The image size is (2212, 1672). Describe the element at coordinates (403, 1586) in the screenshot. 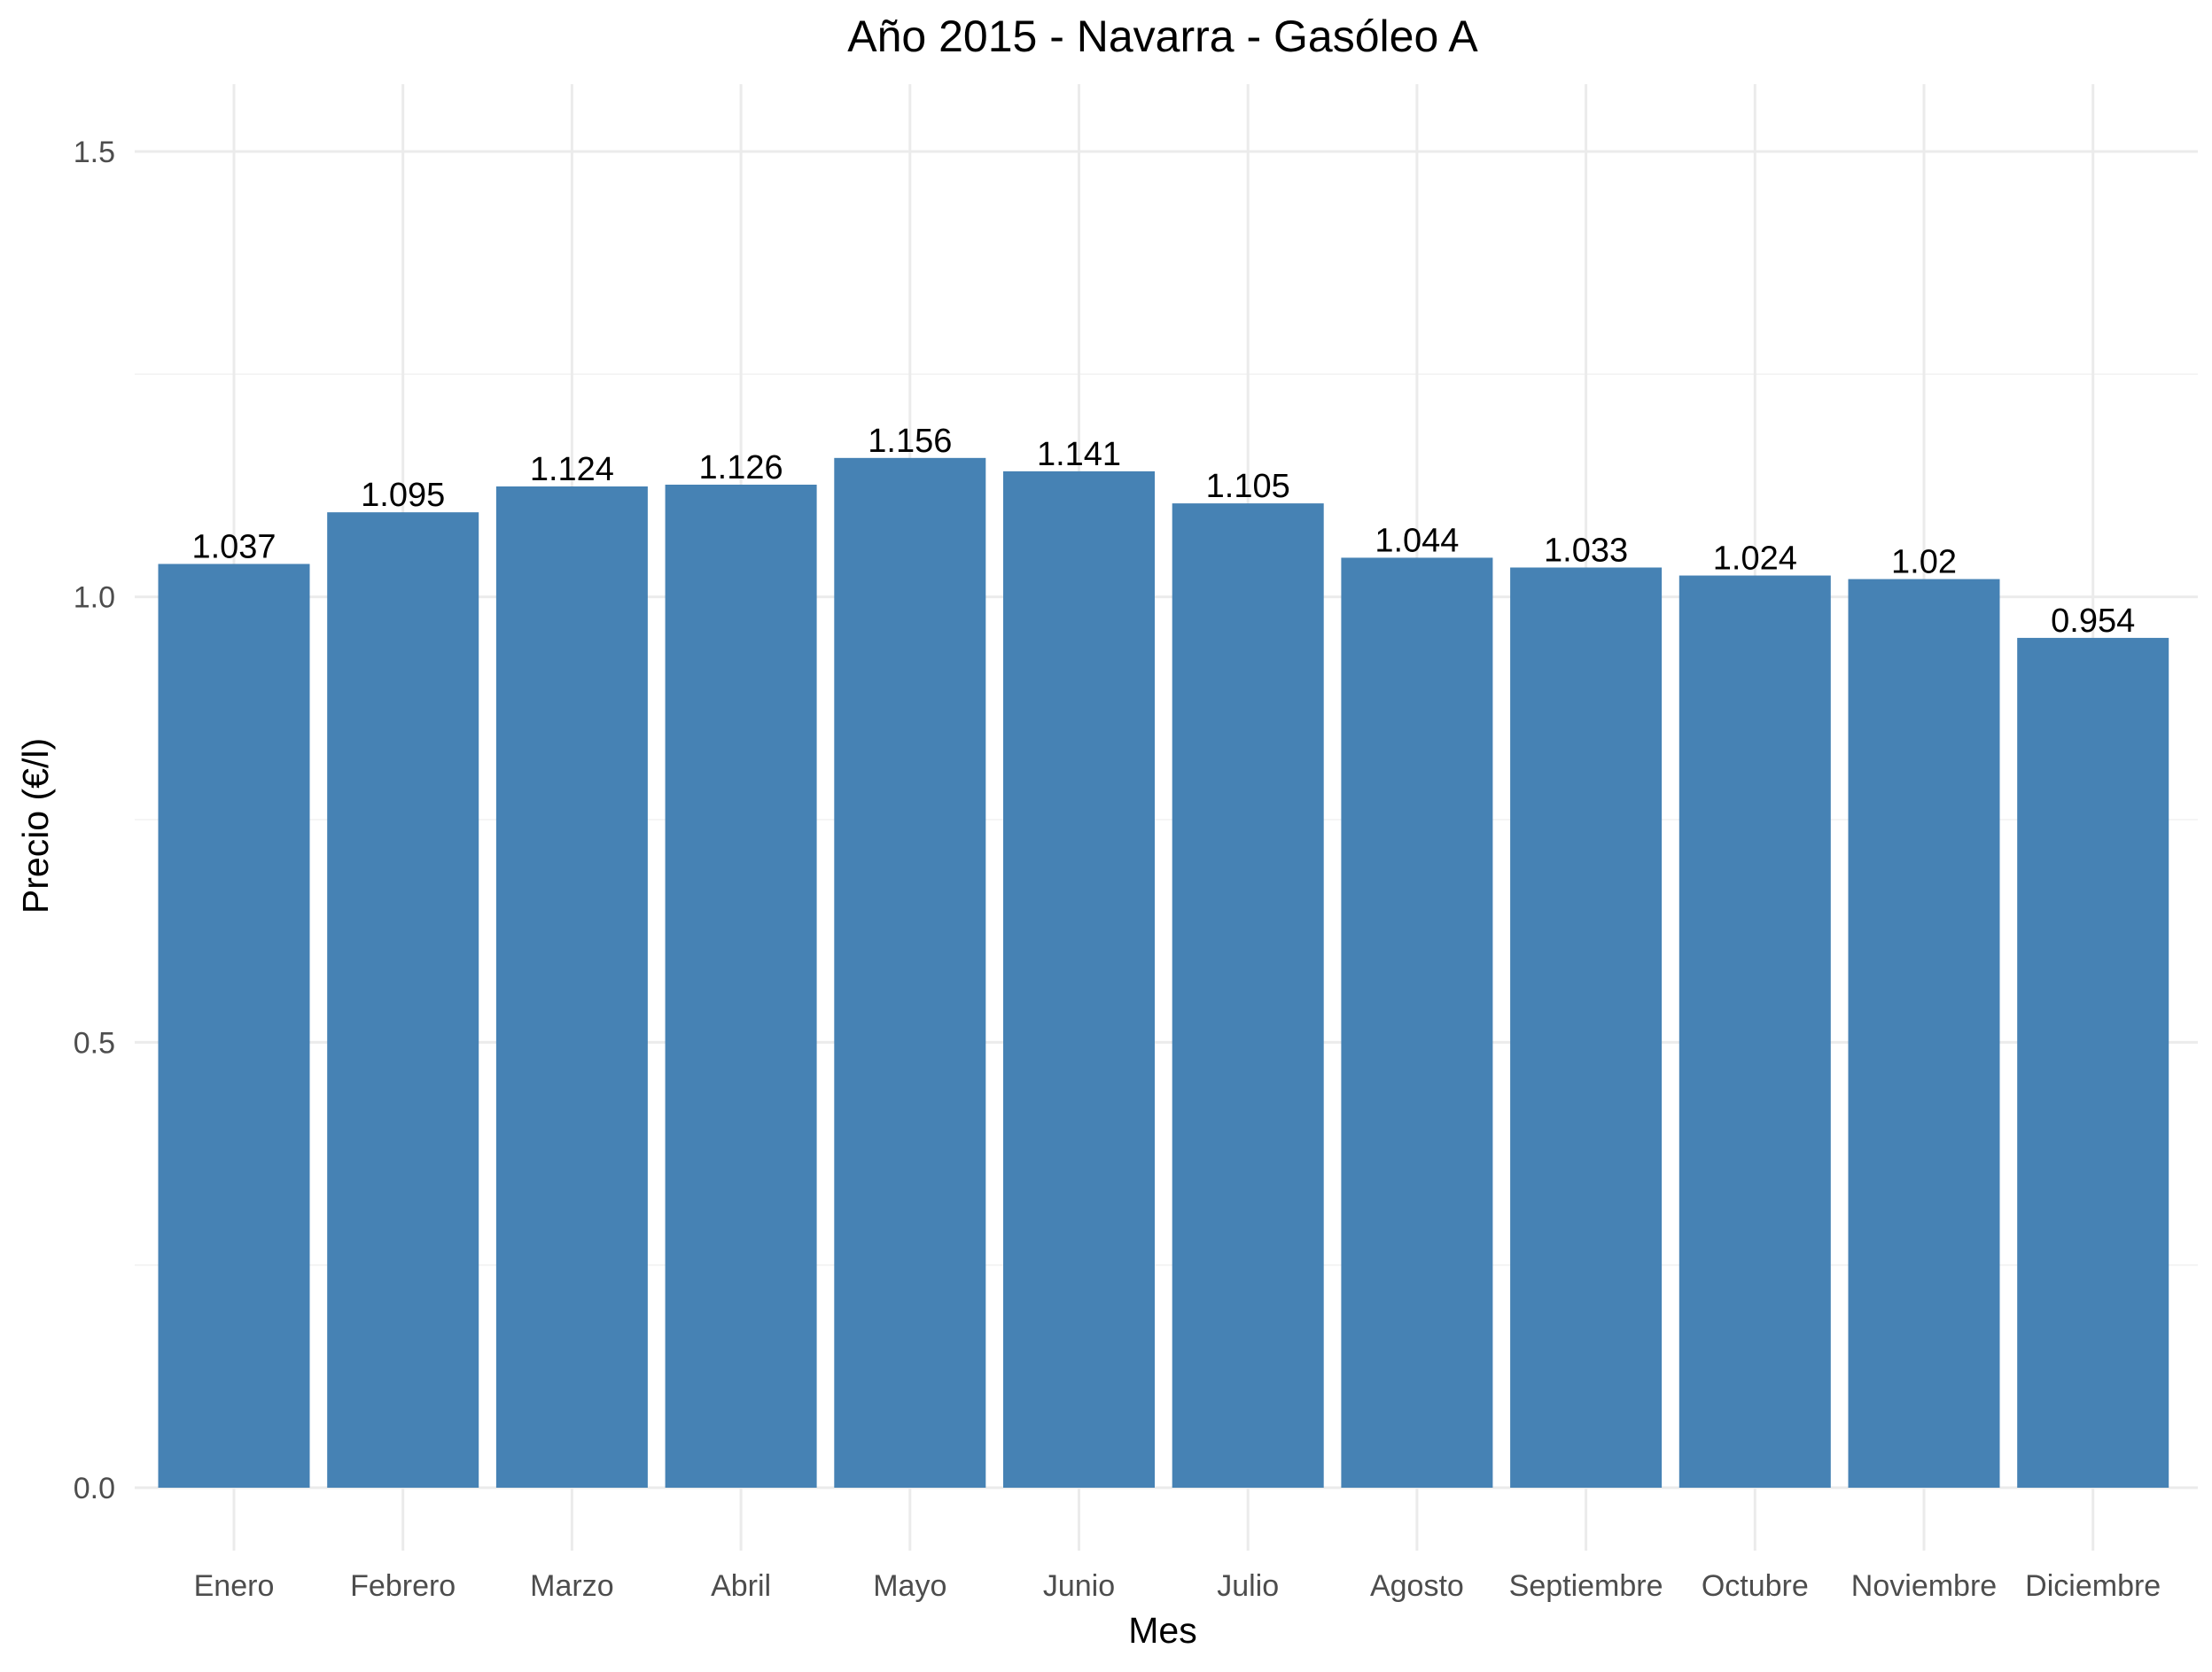

I see `x-tick-label: Febrero` at that location.